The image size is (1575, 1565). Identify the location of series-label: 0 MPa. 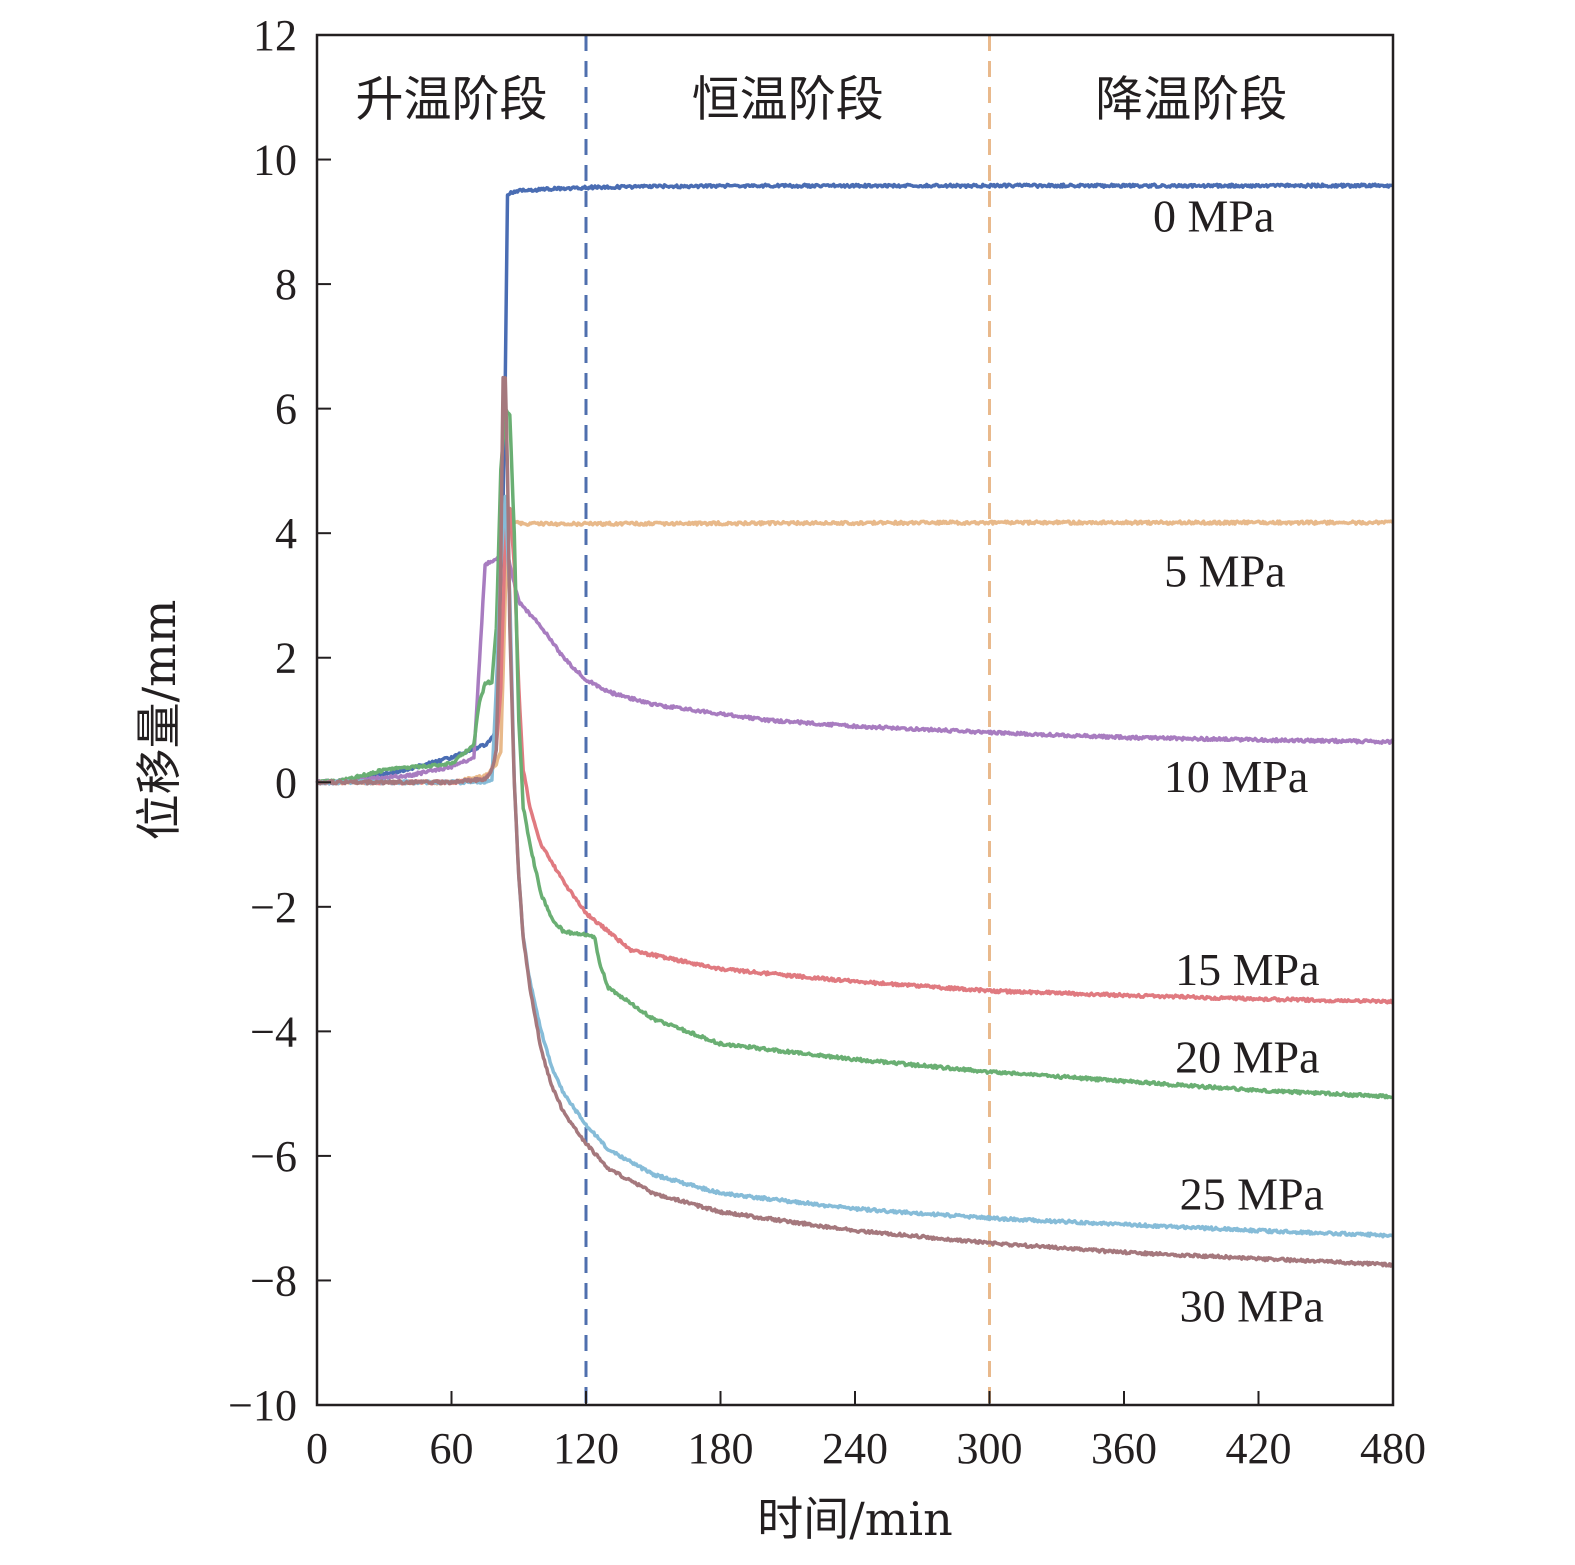
(1213, 216).